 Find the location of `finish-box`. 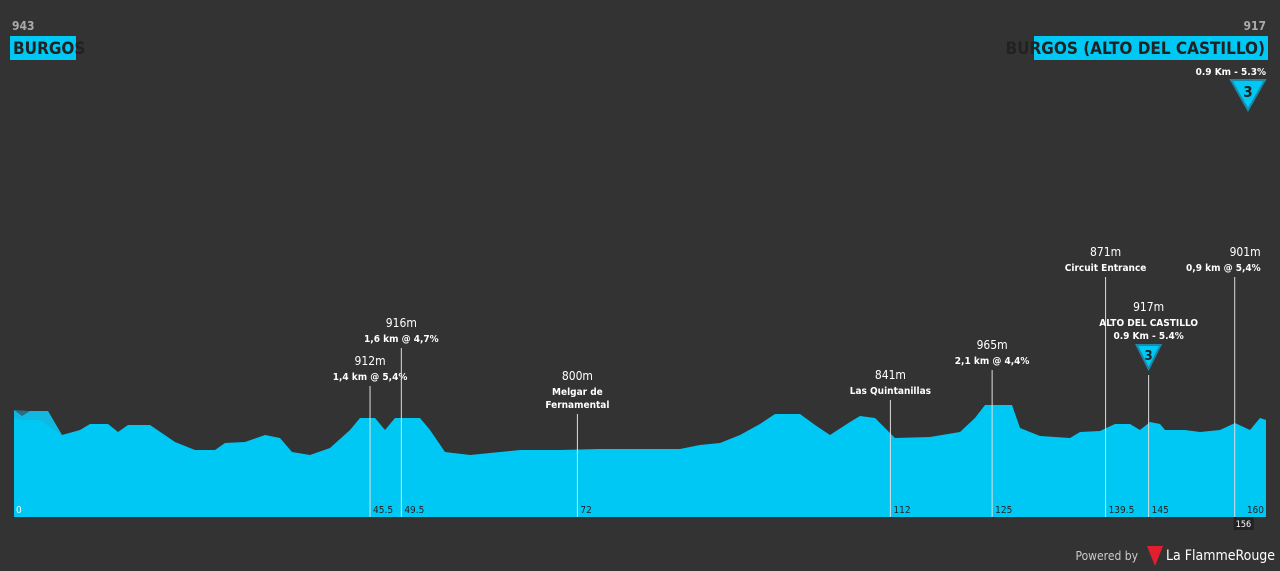

finish-box is located at coordinates (1151, 48).